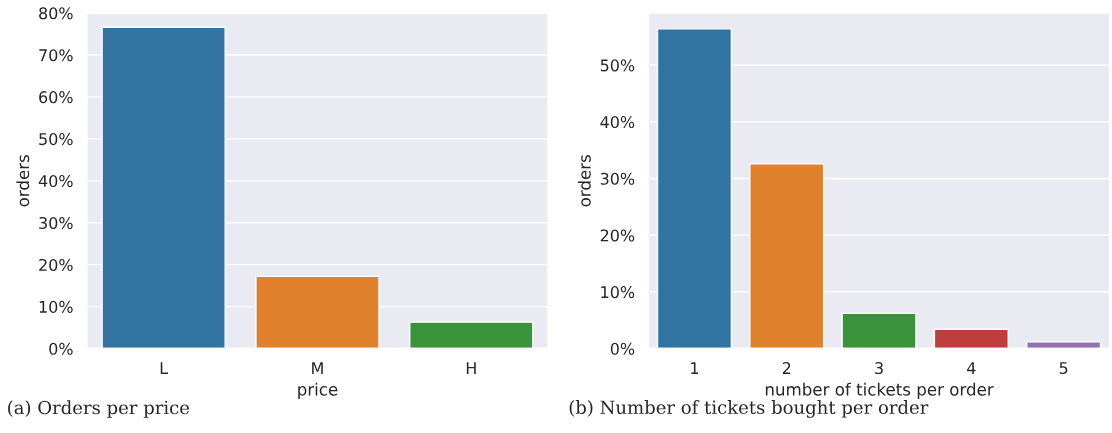 The width and height of the screenshot is (1112, 433). I want to click on x-tick-label: 2, so click(786, 368).